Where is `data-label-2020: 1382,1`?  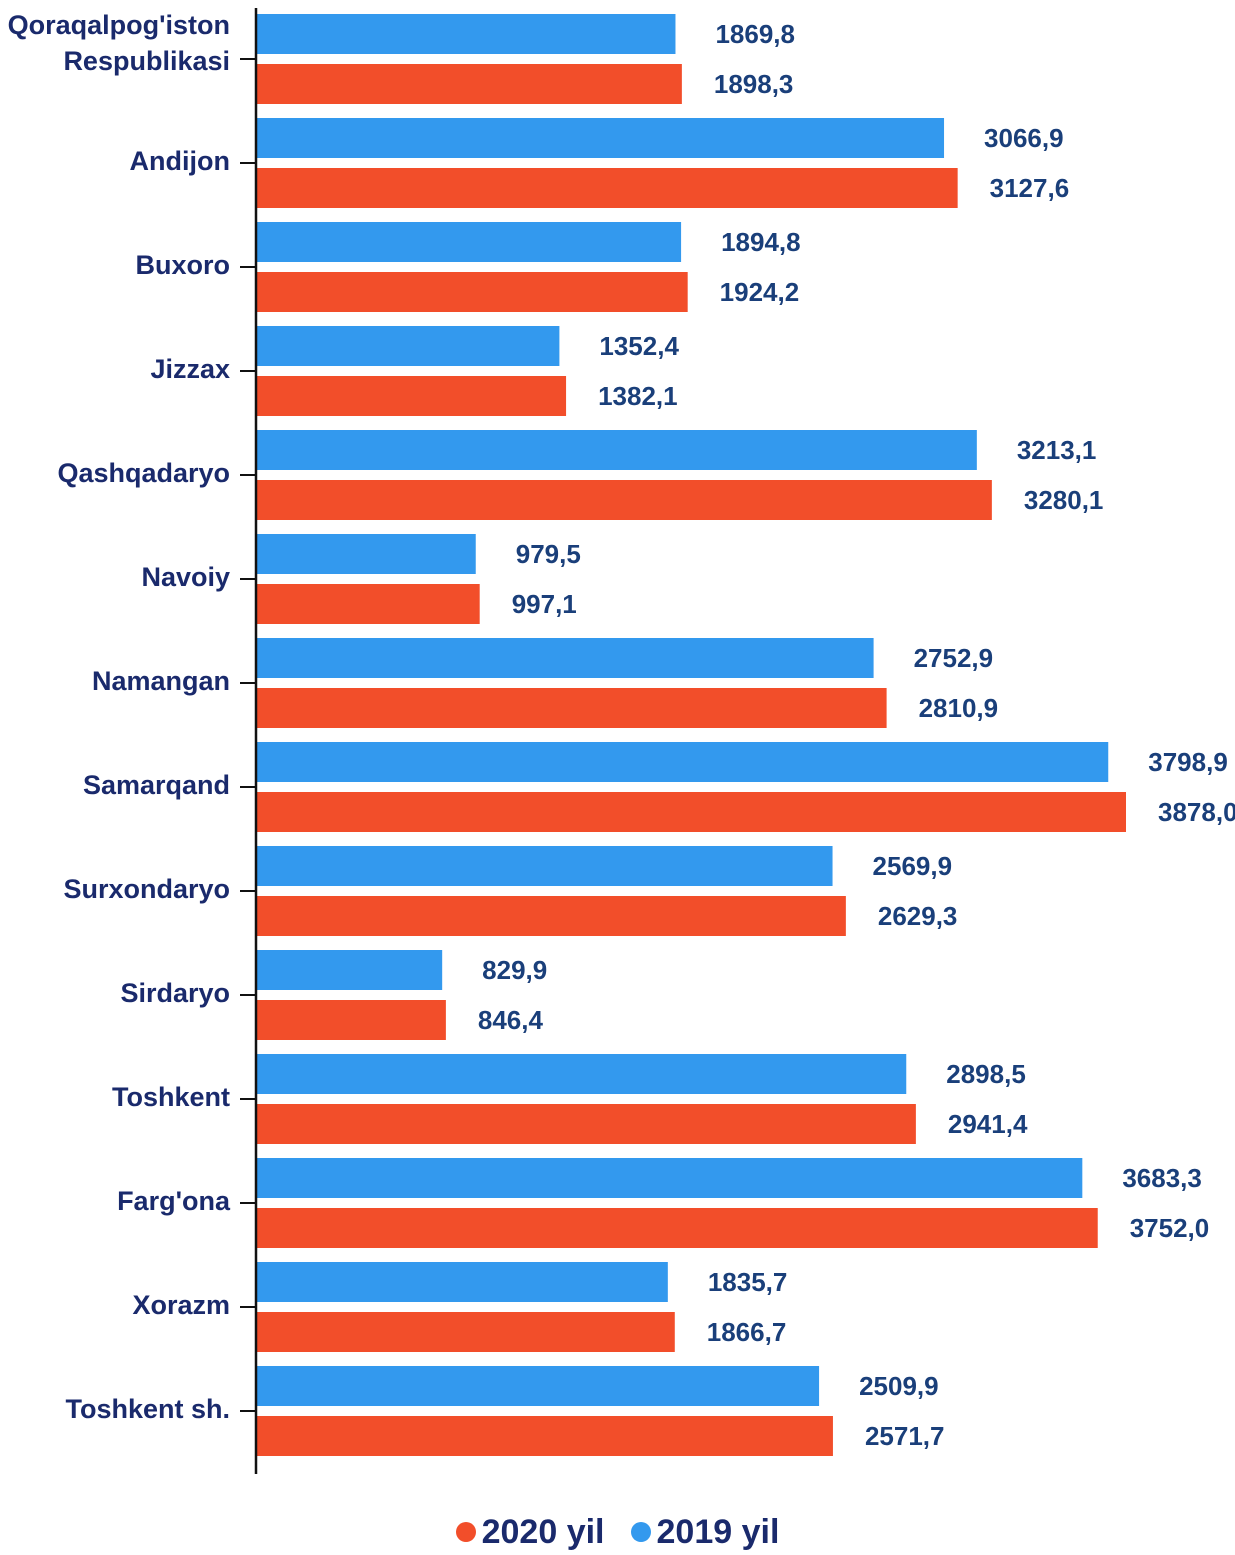 data-label-2020: 1382,1 is located at coordinates (638, 396).